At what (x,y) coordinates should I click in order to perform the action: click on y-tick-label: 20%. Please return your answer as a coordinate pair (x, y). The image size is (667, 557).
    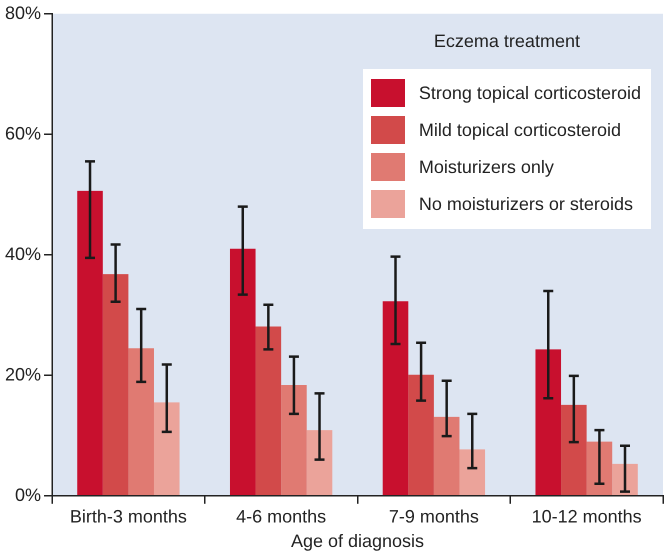
    Looking at the image, I should click on (23, 374).